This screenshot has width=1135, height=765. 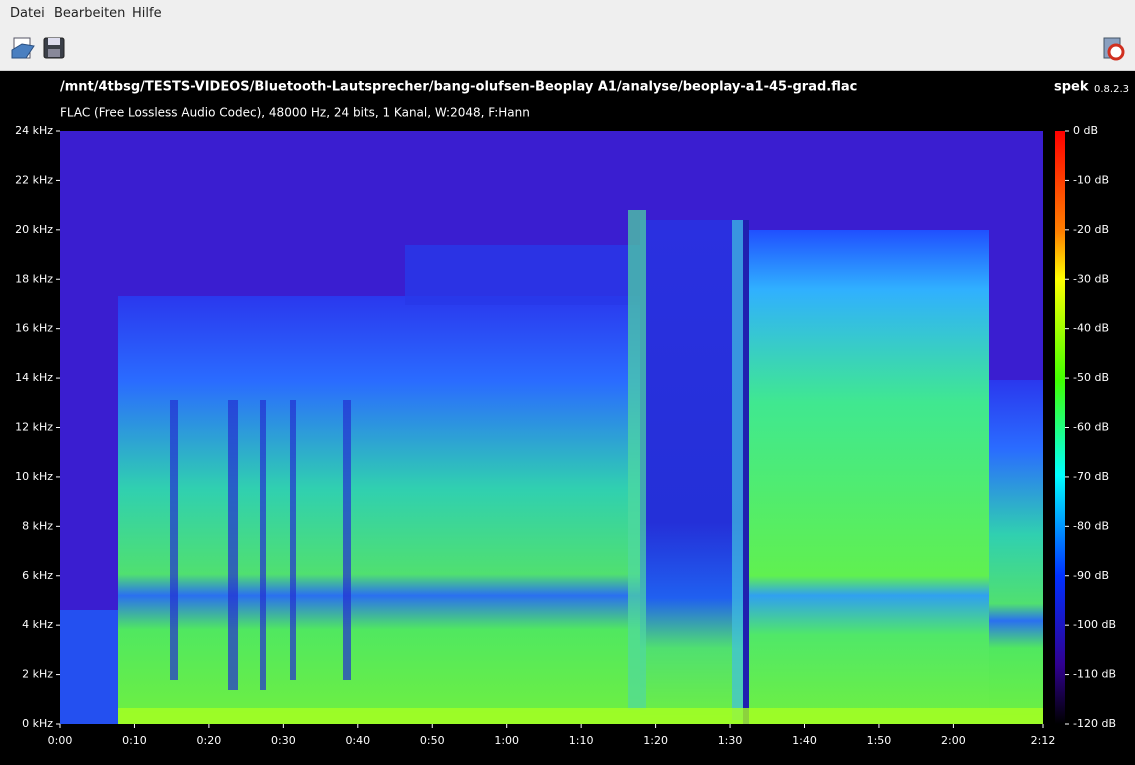 What do you see at coordinates (1091, 229) in the screenshot?
I see `db-label: -20 dB` at bounding box center [1091, 229].